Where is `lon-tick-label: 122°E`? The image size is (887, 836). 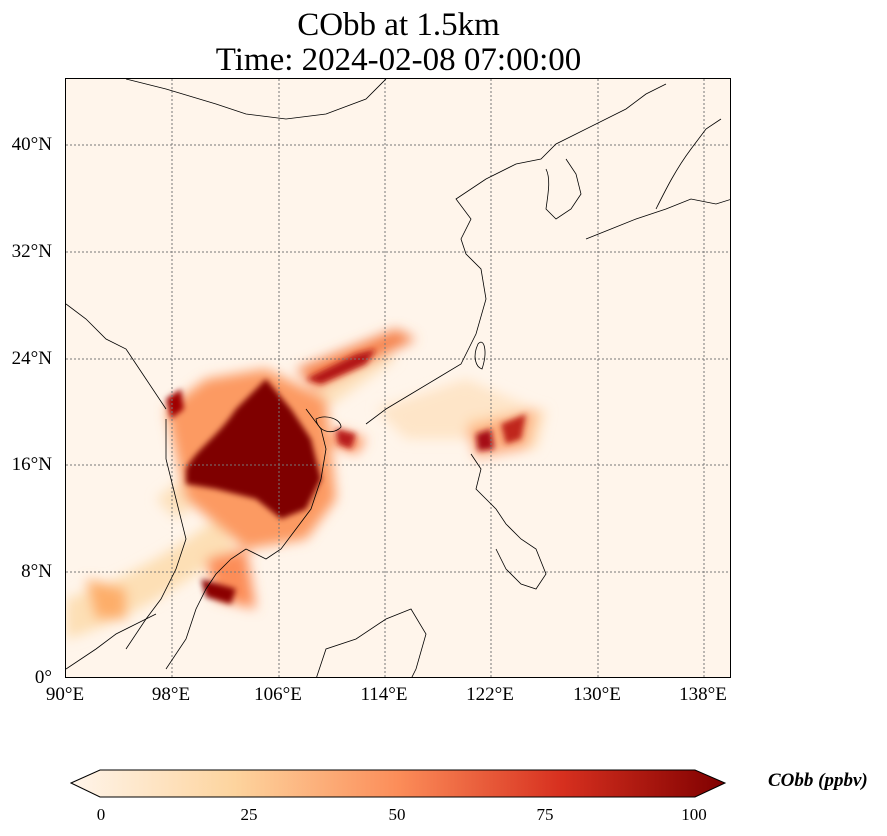
lon-tick-label: 122°E is located at coordinates (490, 694).